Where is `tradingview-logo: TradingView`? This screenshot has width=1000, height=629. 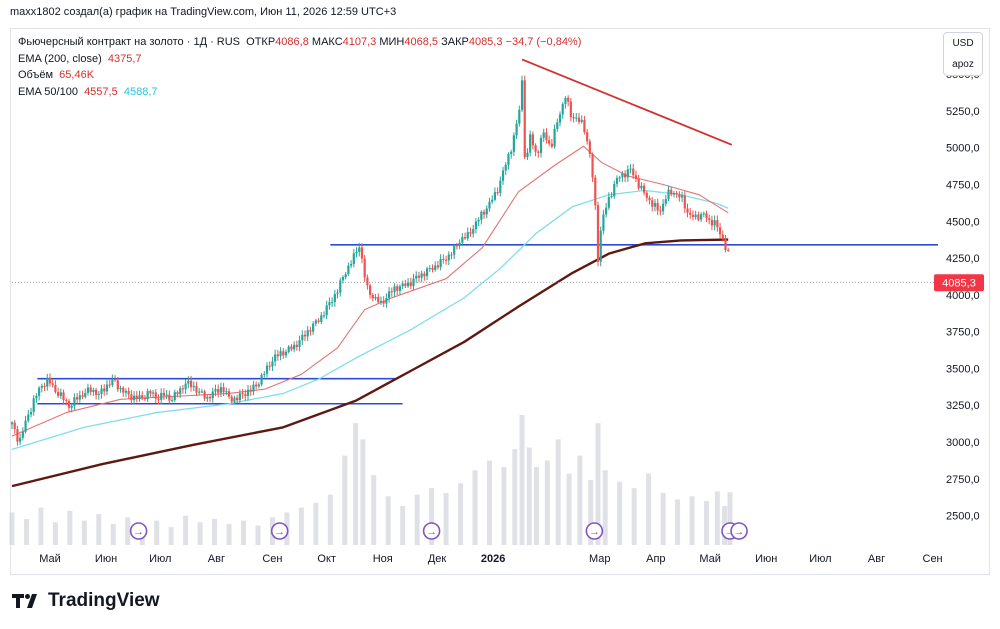
tradingview-logo: TradingView is located at coordinates (86, 601).